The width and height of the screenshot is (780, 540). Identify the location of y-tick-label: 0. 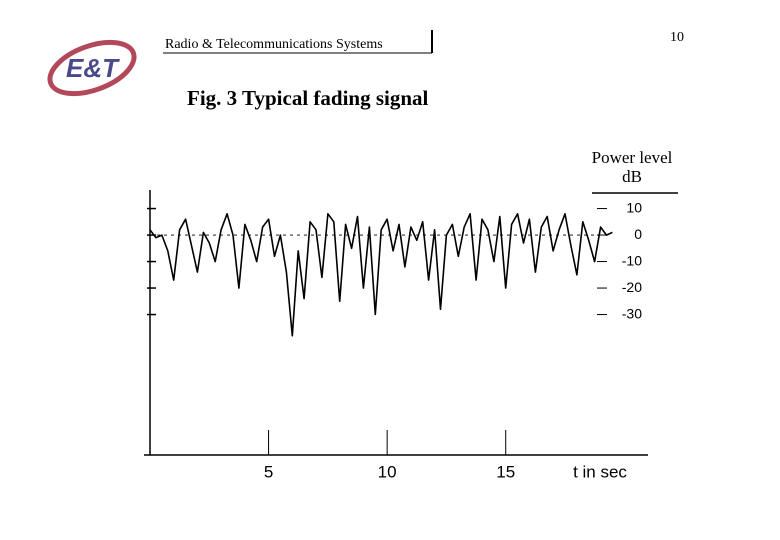
(638, 234).